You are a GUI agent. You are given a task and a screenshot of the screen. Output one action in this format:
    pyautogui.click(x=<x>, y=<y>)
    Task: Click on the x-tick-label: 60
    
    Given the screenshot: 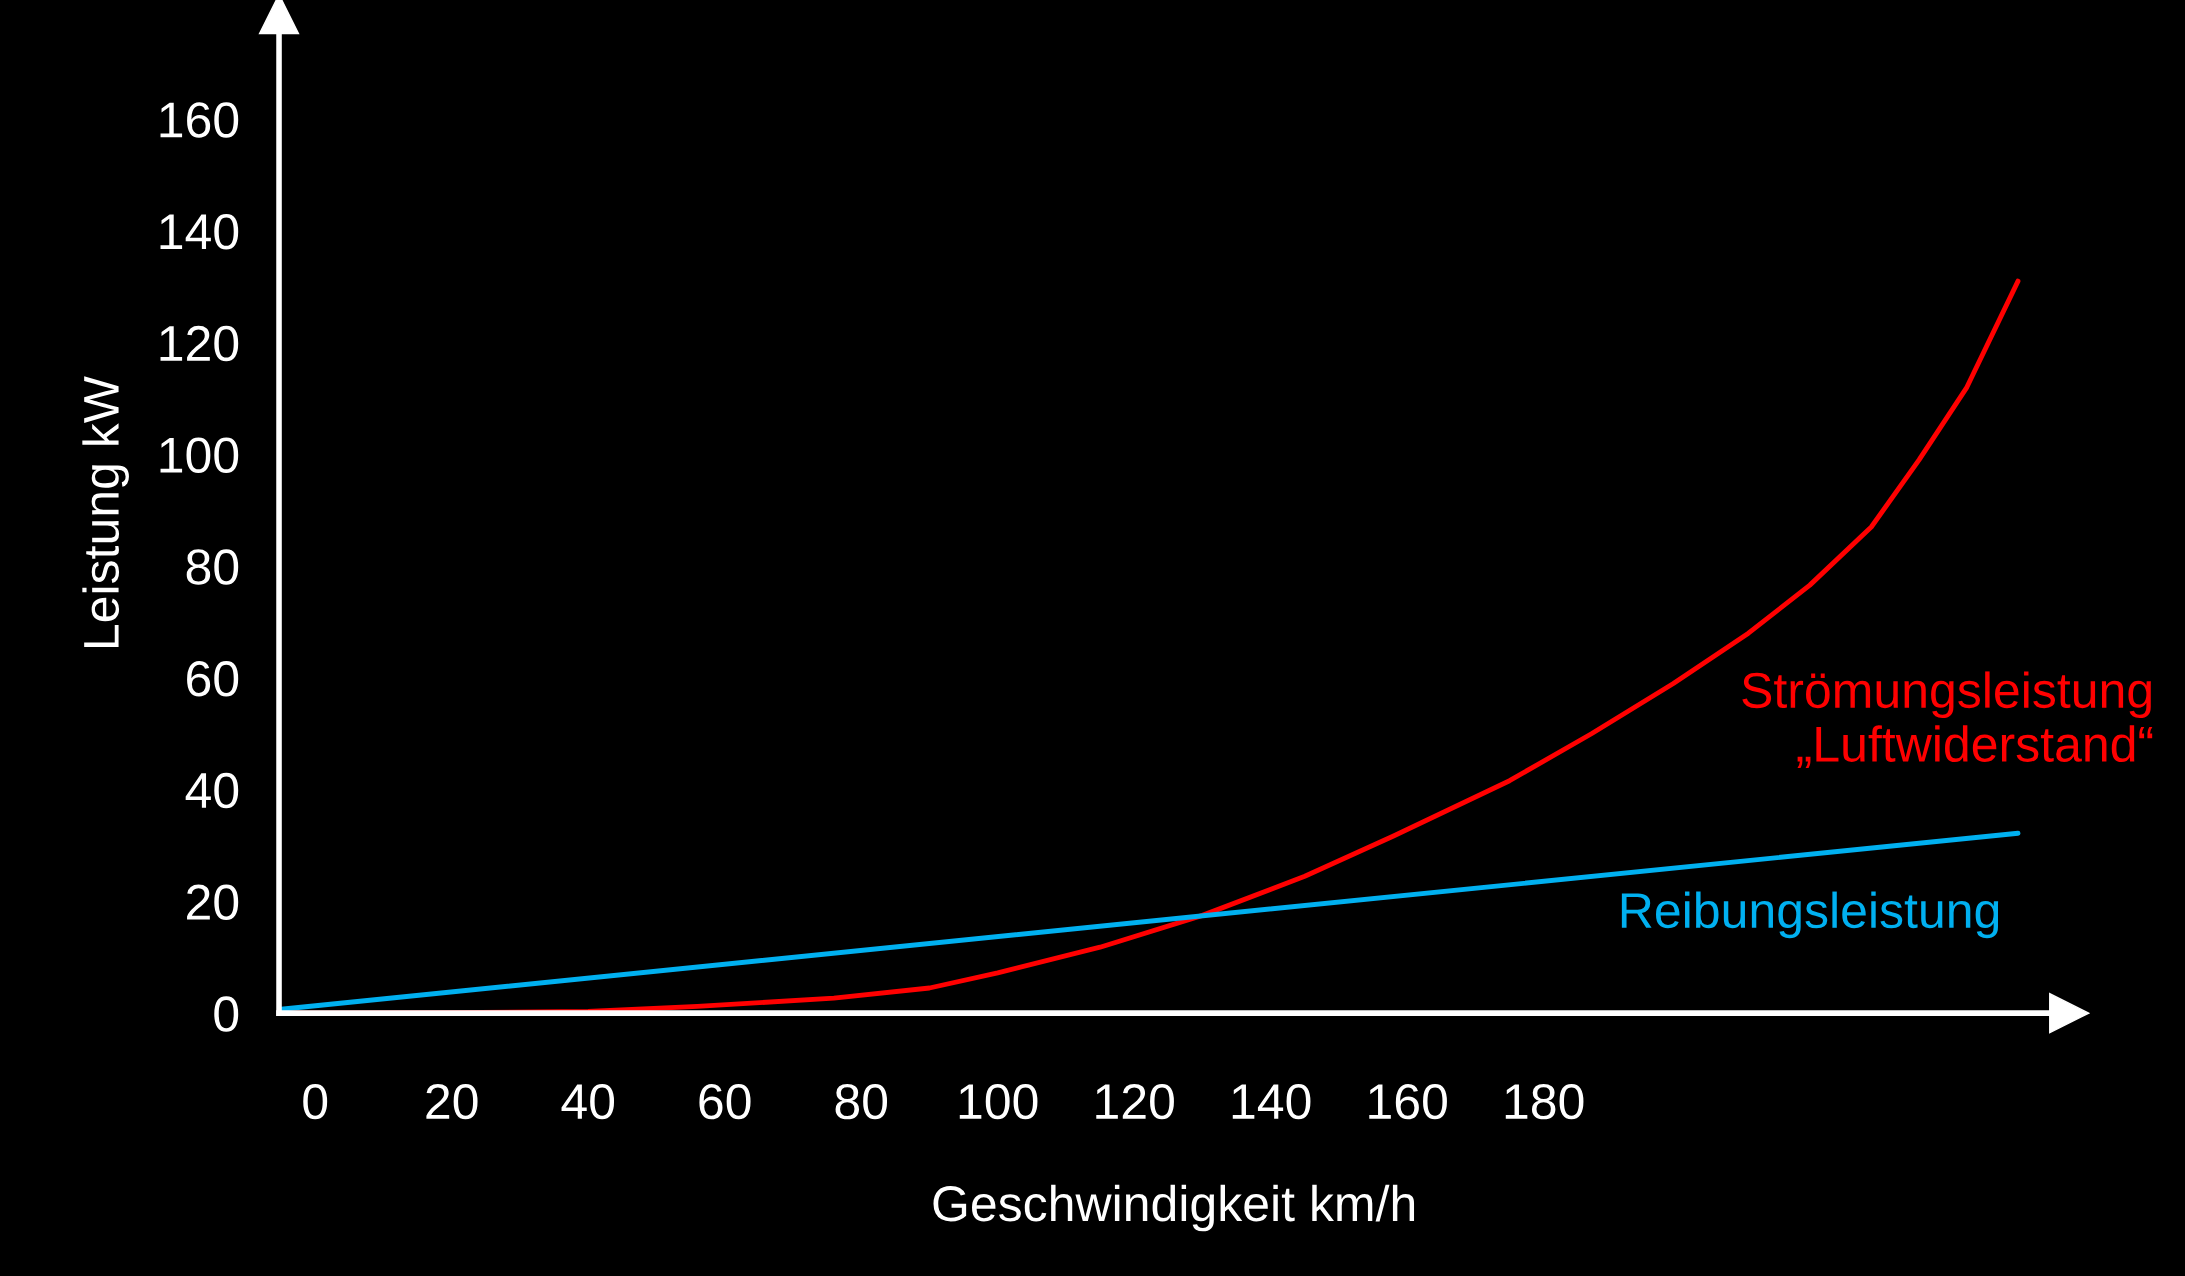 What is the action you would take?
    pyautogui.click(x=725, y=1101)
    